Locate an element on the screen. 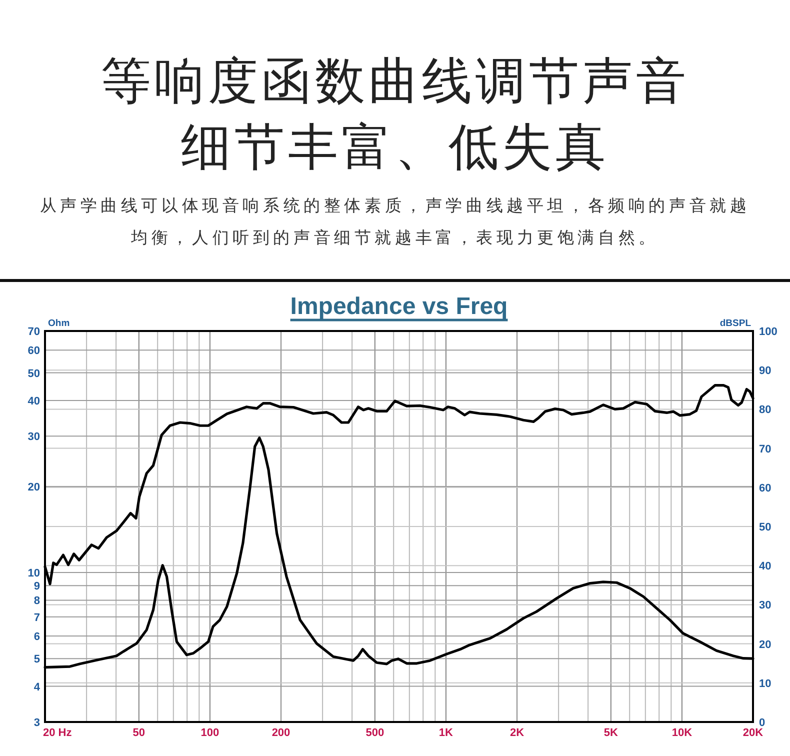 The height and width of the screenshot is (756, 790). x-tick-label: 10K is located at coordinates (682, 733).